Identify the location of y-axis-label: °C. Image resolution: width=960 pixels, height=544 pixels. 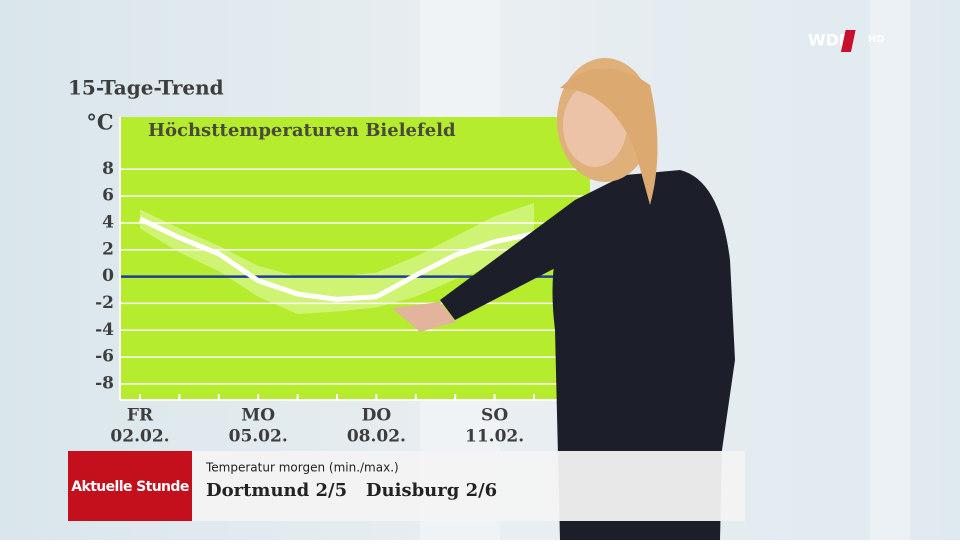
(99, 122).